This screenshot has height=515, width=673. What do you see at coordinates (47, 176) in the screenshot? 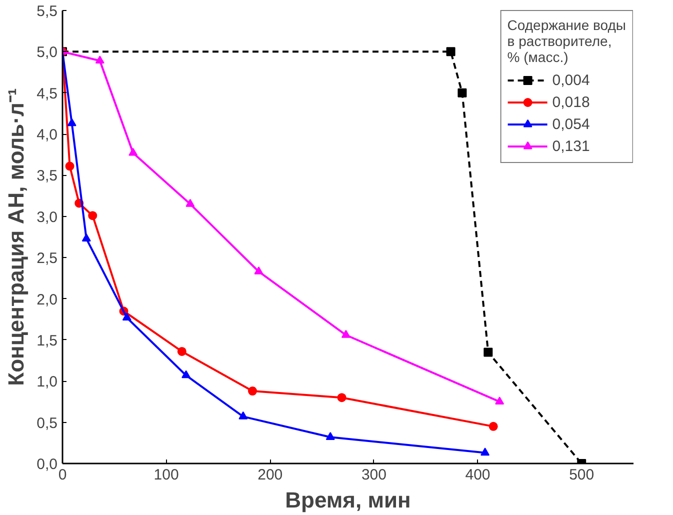
I see `y-tick-label: 3,5` at bounding box center [47, 176].